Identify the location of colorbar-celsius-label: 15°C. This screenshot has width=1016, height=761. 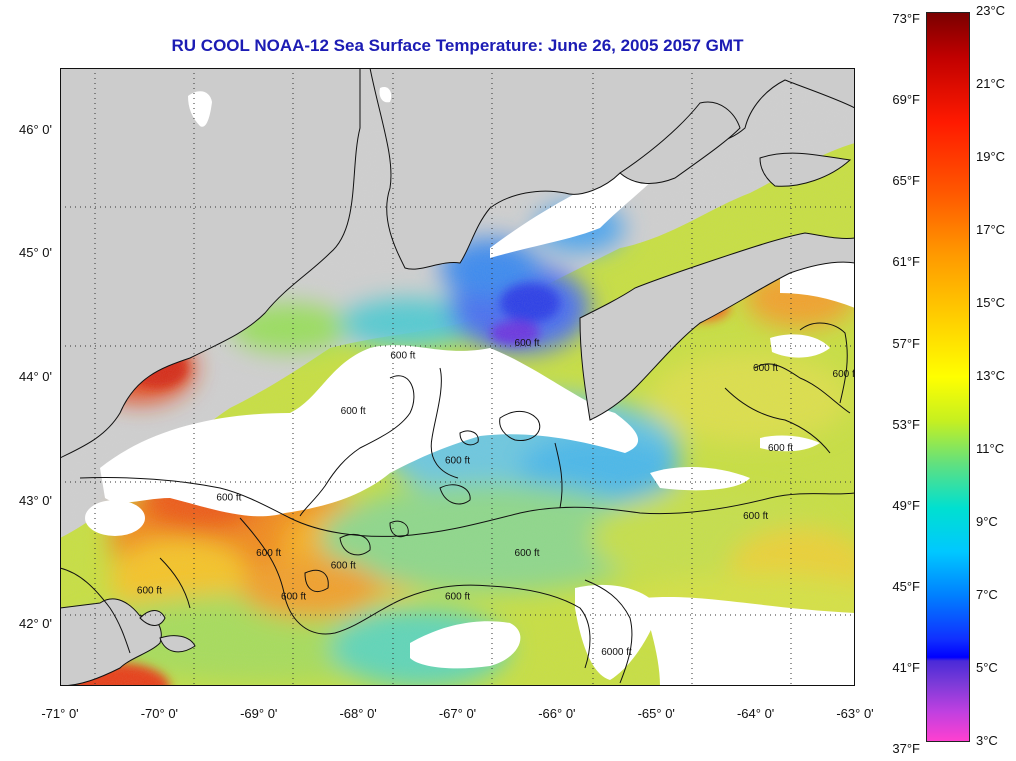
(991, 302).